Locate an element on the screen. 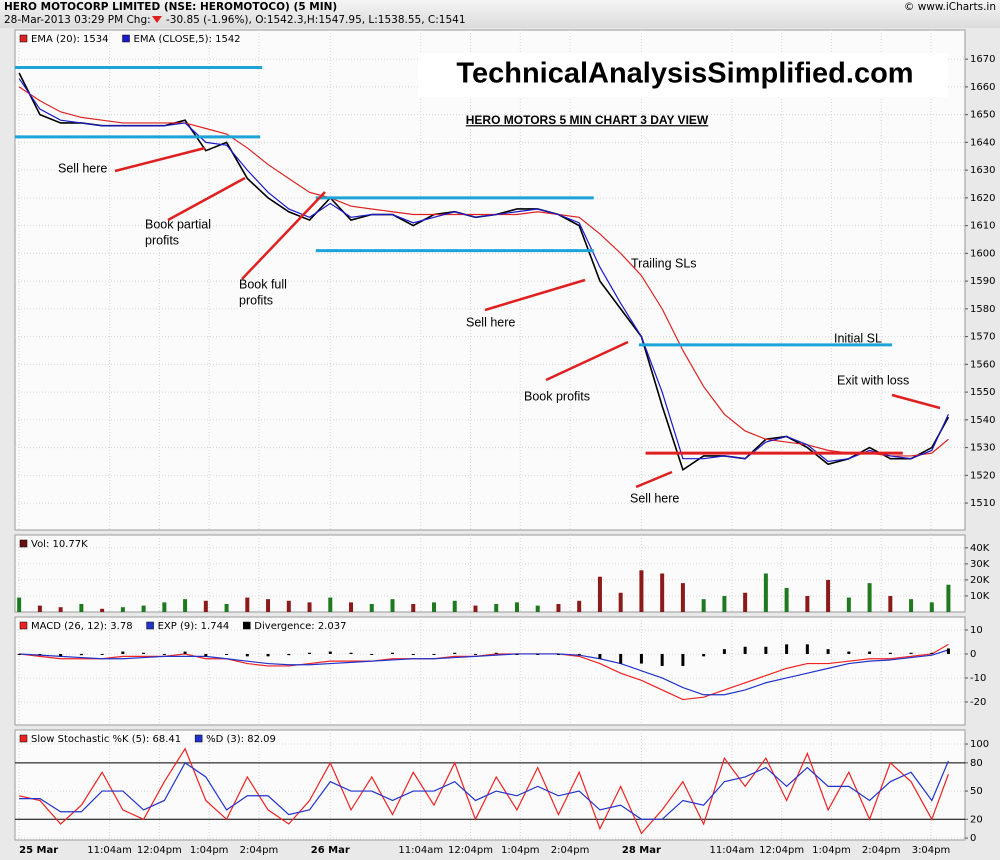  subtitle: HERO MOTORS 5 MIN CHART 3 DAY VIEW is located at coordinates (587, 120).